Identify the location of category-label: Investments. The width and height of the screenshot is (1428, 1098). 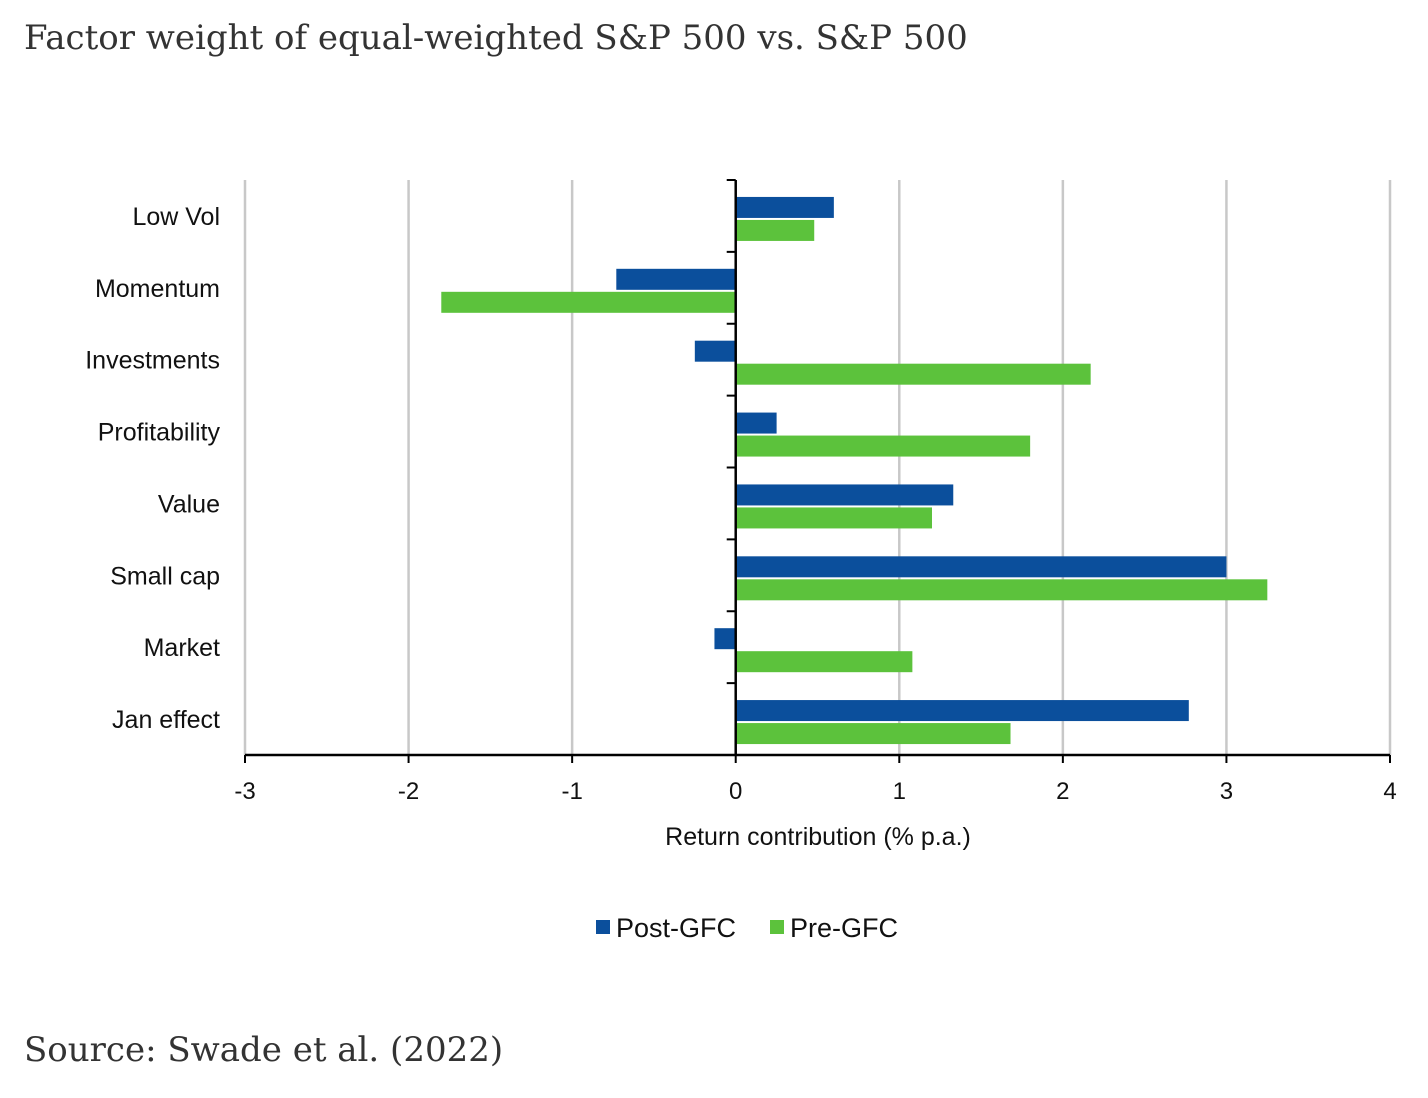
(152, 361).